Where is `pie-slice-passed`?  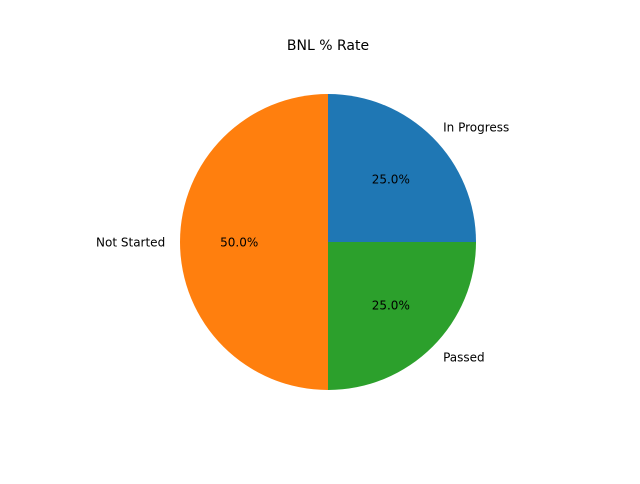 pie-slice-passed is located at coordinates (402, 316).